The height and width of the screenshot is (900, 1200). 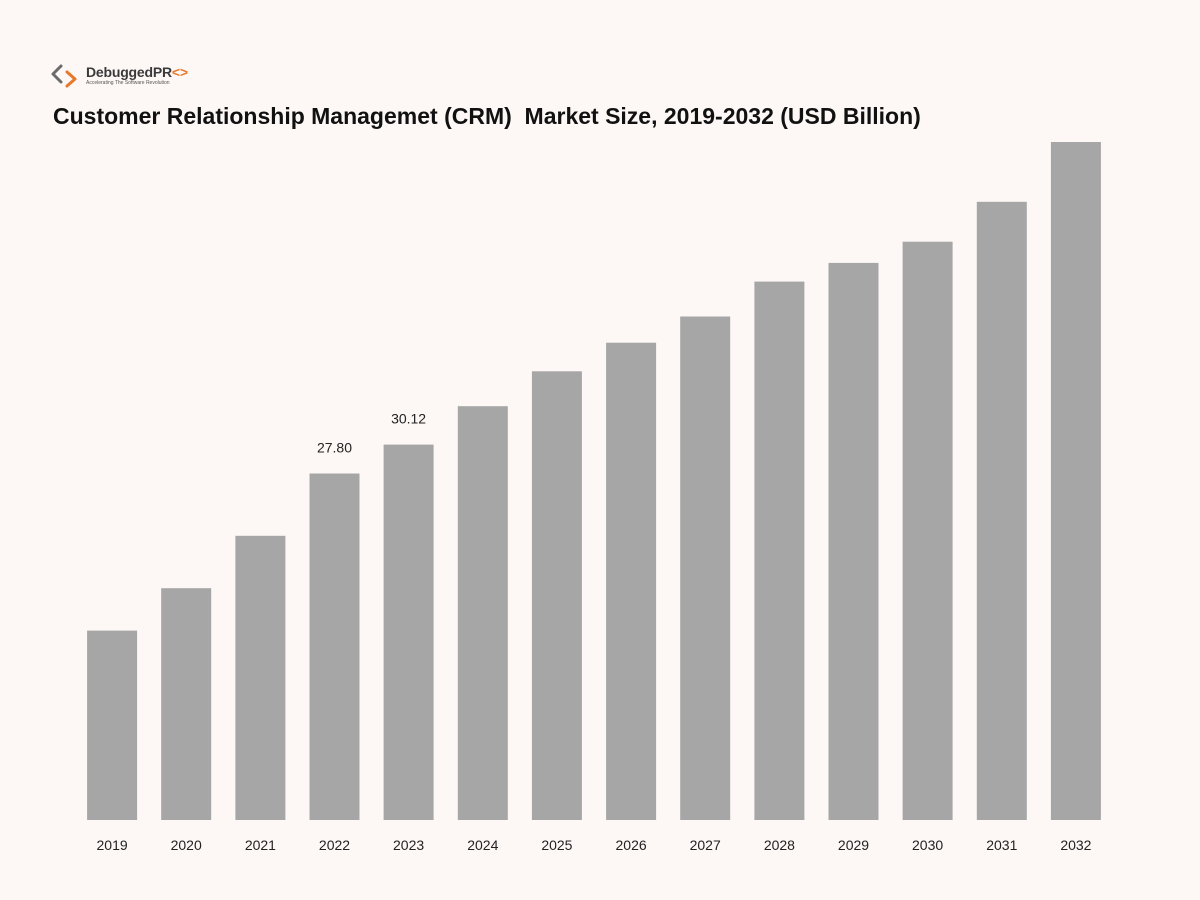 I want to click on data-label: 27.80, so click(x=334, y=448).